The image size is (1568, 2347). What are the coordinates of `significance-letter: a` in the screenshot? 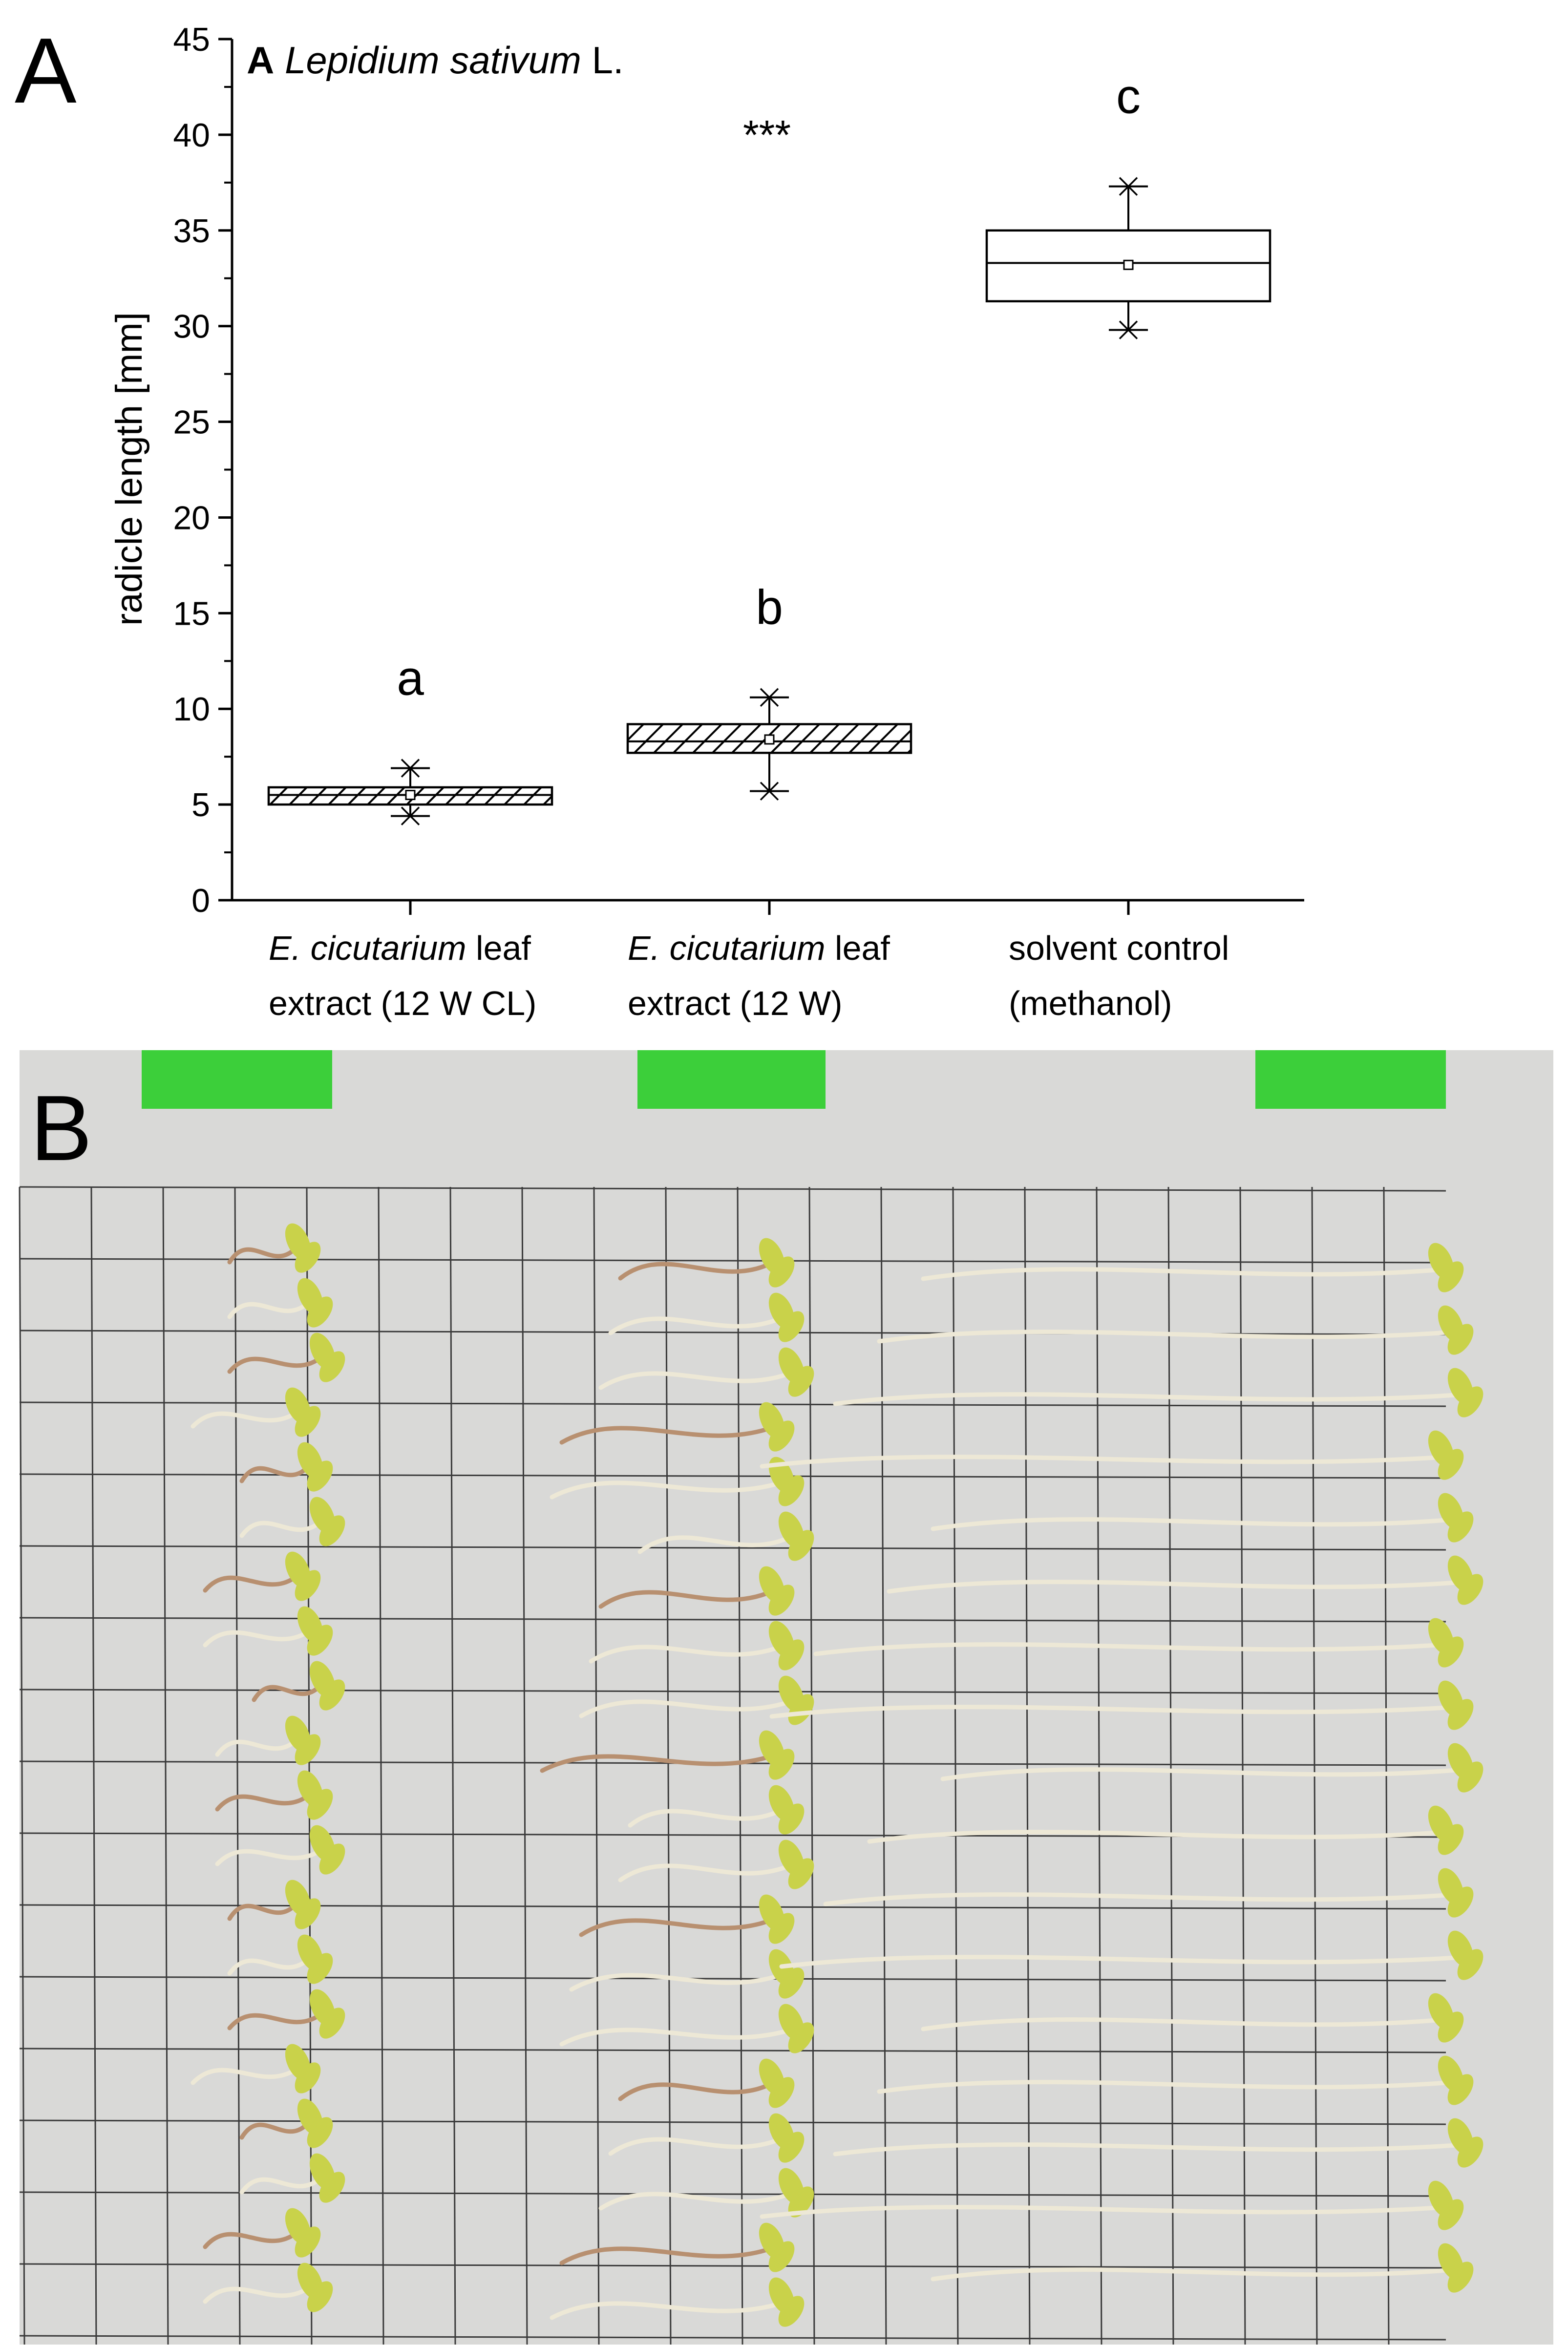 It's located at (410, 679).